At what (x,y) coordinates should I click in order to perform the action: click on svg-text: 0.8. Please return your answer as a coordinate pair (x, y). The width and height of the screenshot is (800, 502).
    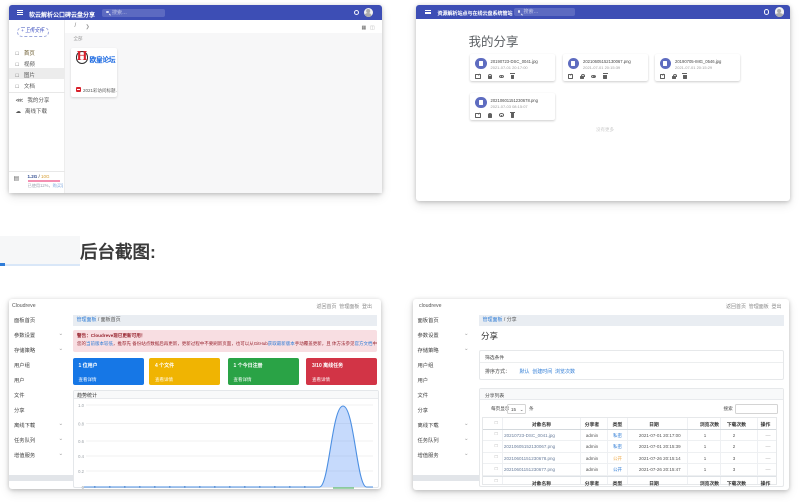
    Looking at the image, I should click on (81, 424).